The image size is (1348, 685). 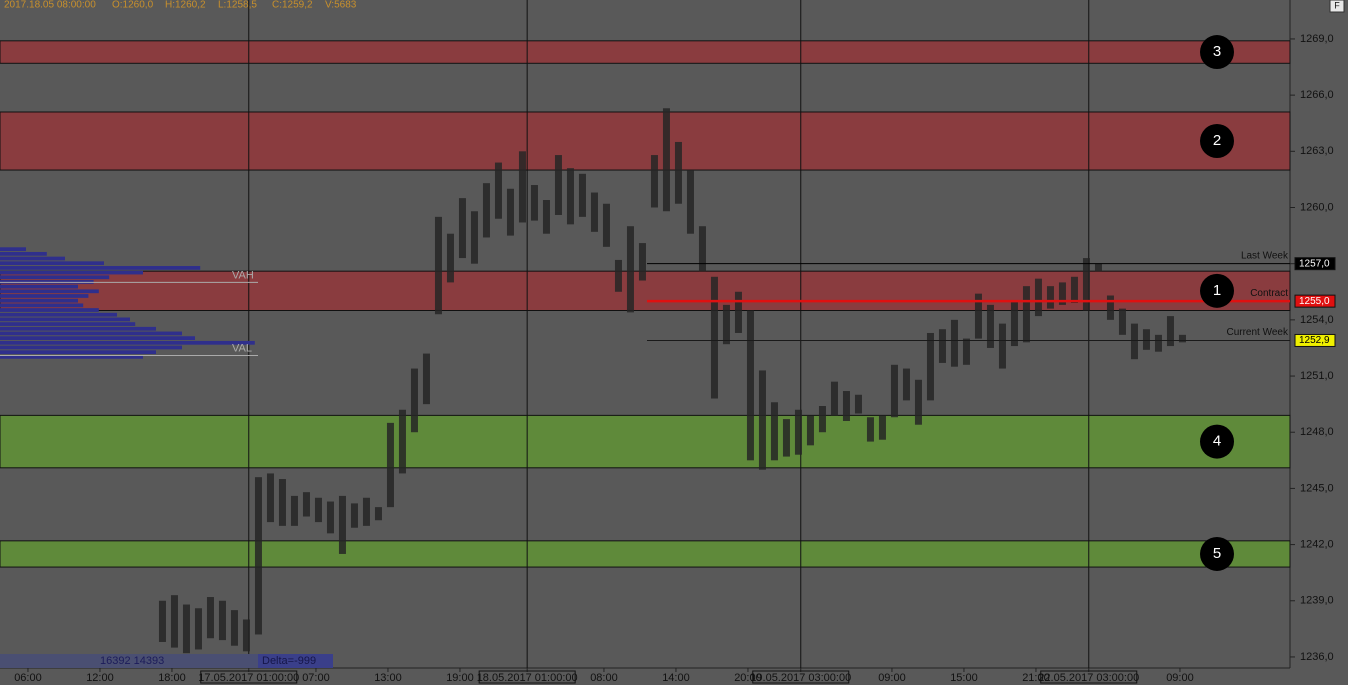 What do you see at coordinates (295, 661) in the screenshot?
I see `delta-box` at bounding box center [295, 661].